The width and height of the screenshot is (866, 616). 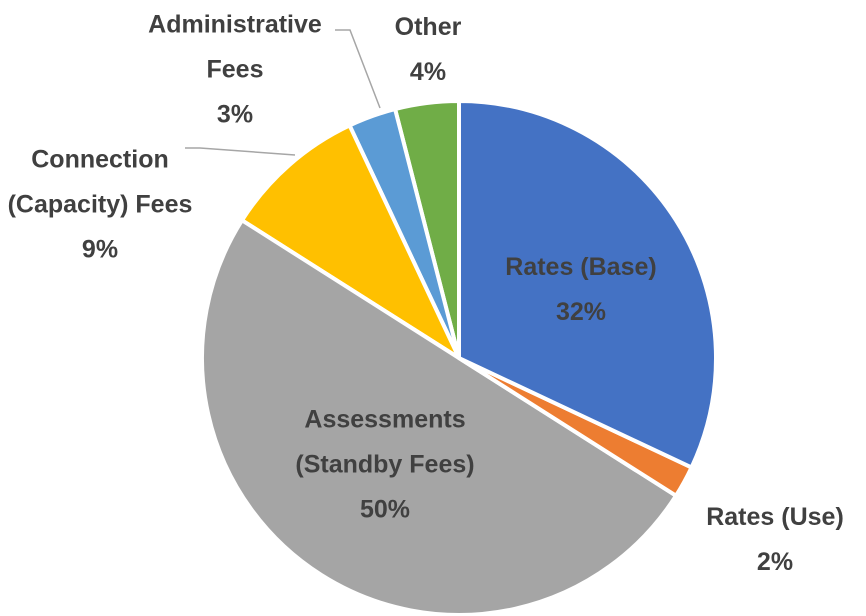 I want to click on slice-label: Other 4%, so click(x=428, y=50).